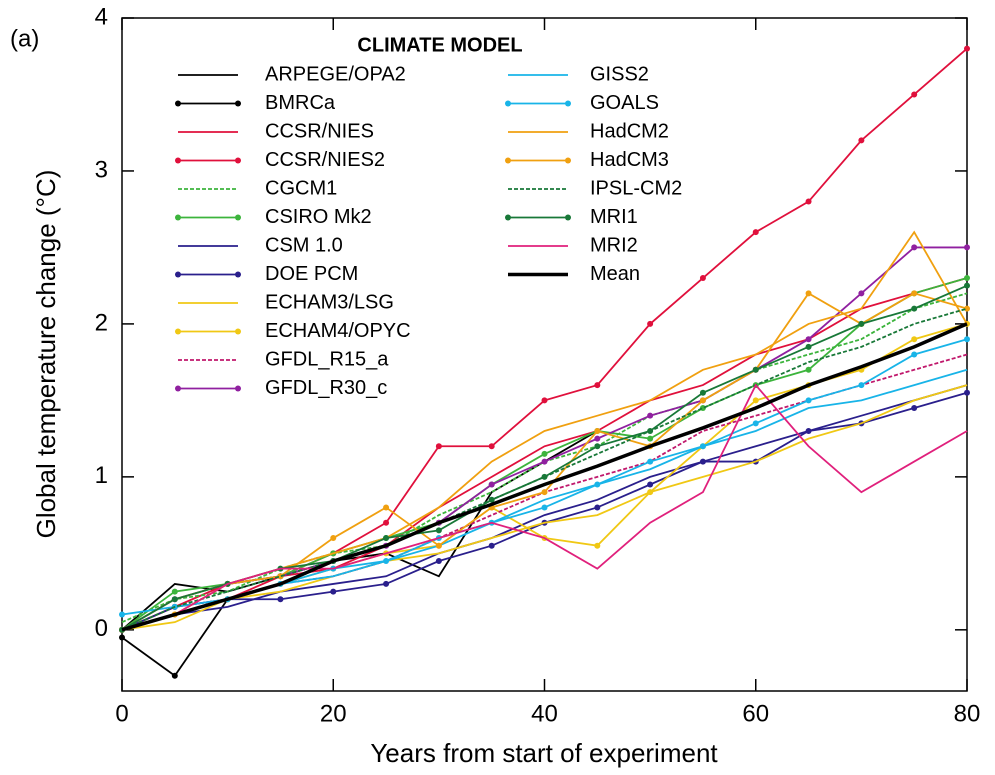  What do you see at coordinates (319, 131) in the screenshot?
I see `legend-label: CCSR/NIES` at bounding box center [319, 131].